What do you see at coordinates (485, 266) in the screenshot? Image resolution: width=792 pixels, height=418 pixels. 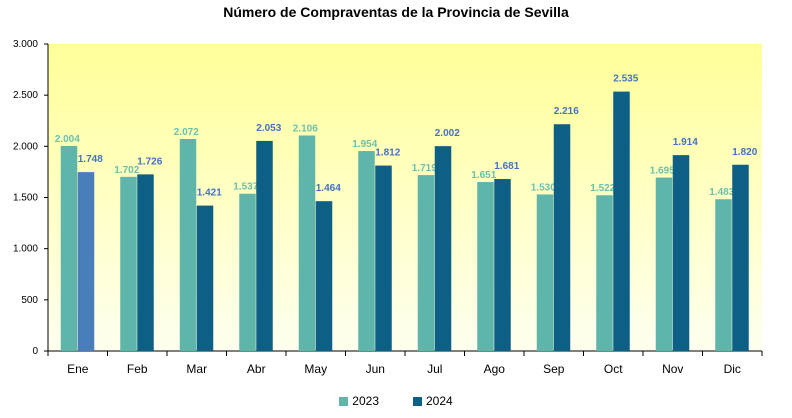 I see `bar-2023-Ago` at bounding box center [485, 266].